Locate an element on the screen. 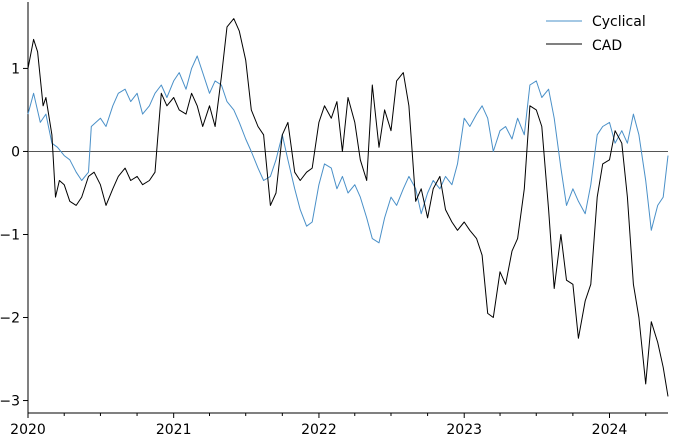 This screenshot has height=443, width=675. y-tick-label: 1 is located at coordinates (15, 69).